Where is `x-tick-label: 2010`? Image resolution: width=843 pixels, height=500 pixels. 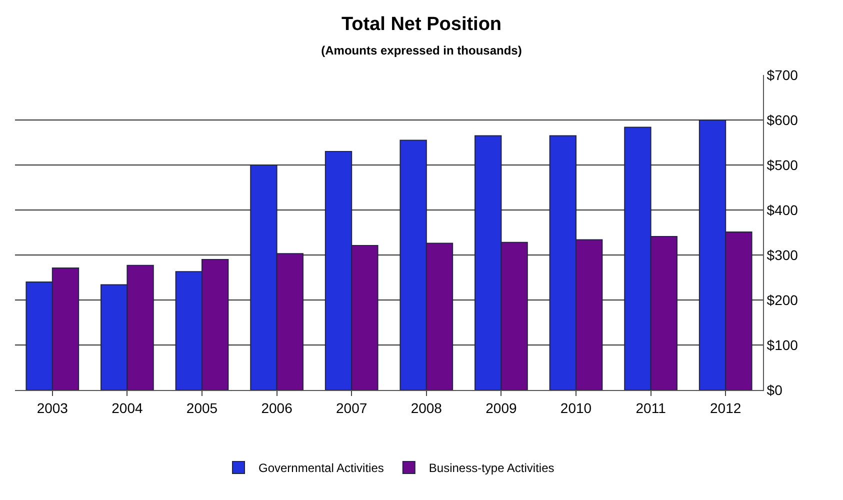
x-tick-label: 2010 is located at coordinates (576, 408).